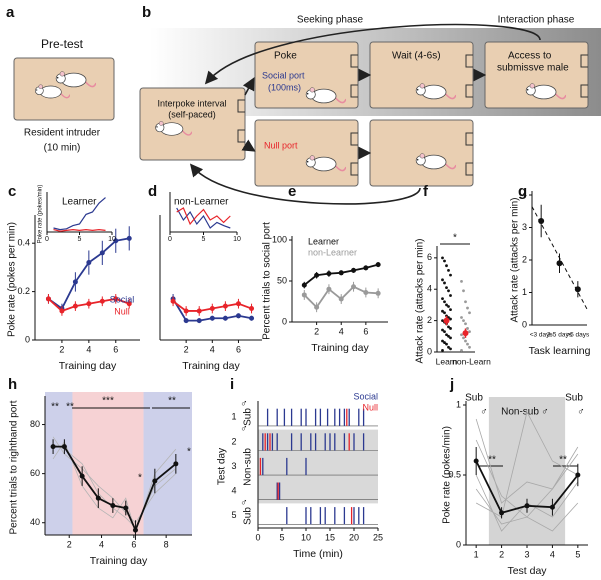  Describe the element at coordinates (318, 466) in the screenshot. I see `row-band` at that location.